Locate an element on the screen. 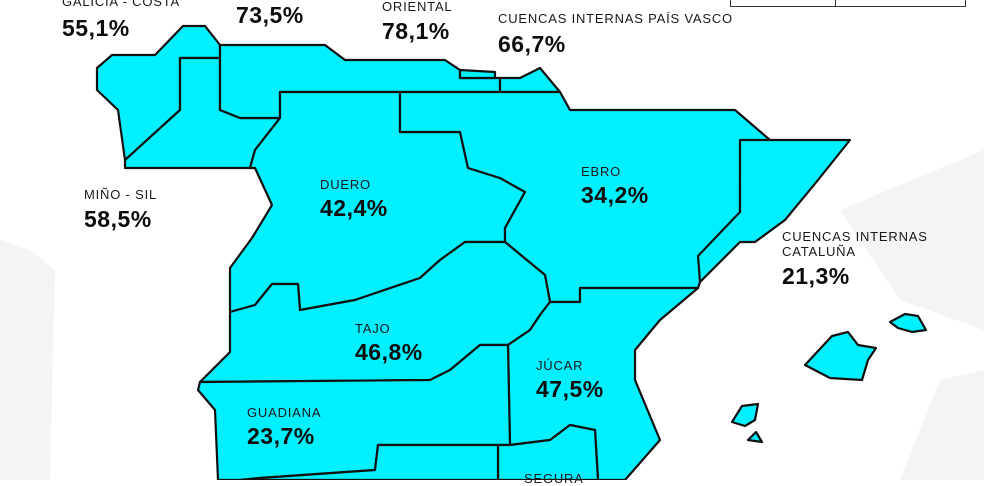  label-tajo-name: TAJO is located at coordinates (373, 328).